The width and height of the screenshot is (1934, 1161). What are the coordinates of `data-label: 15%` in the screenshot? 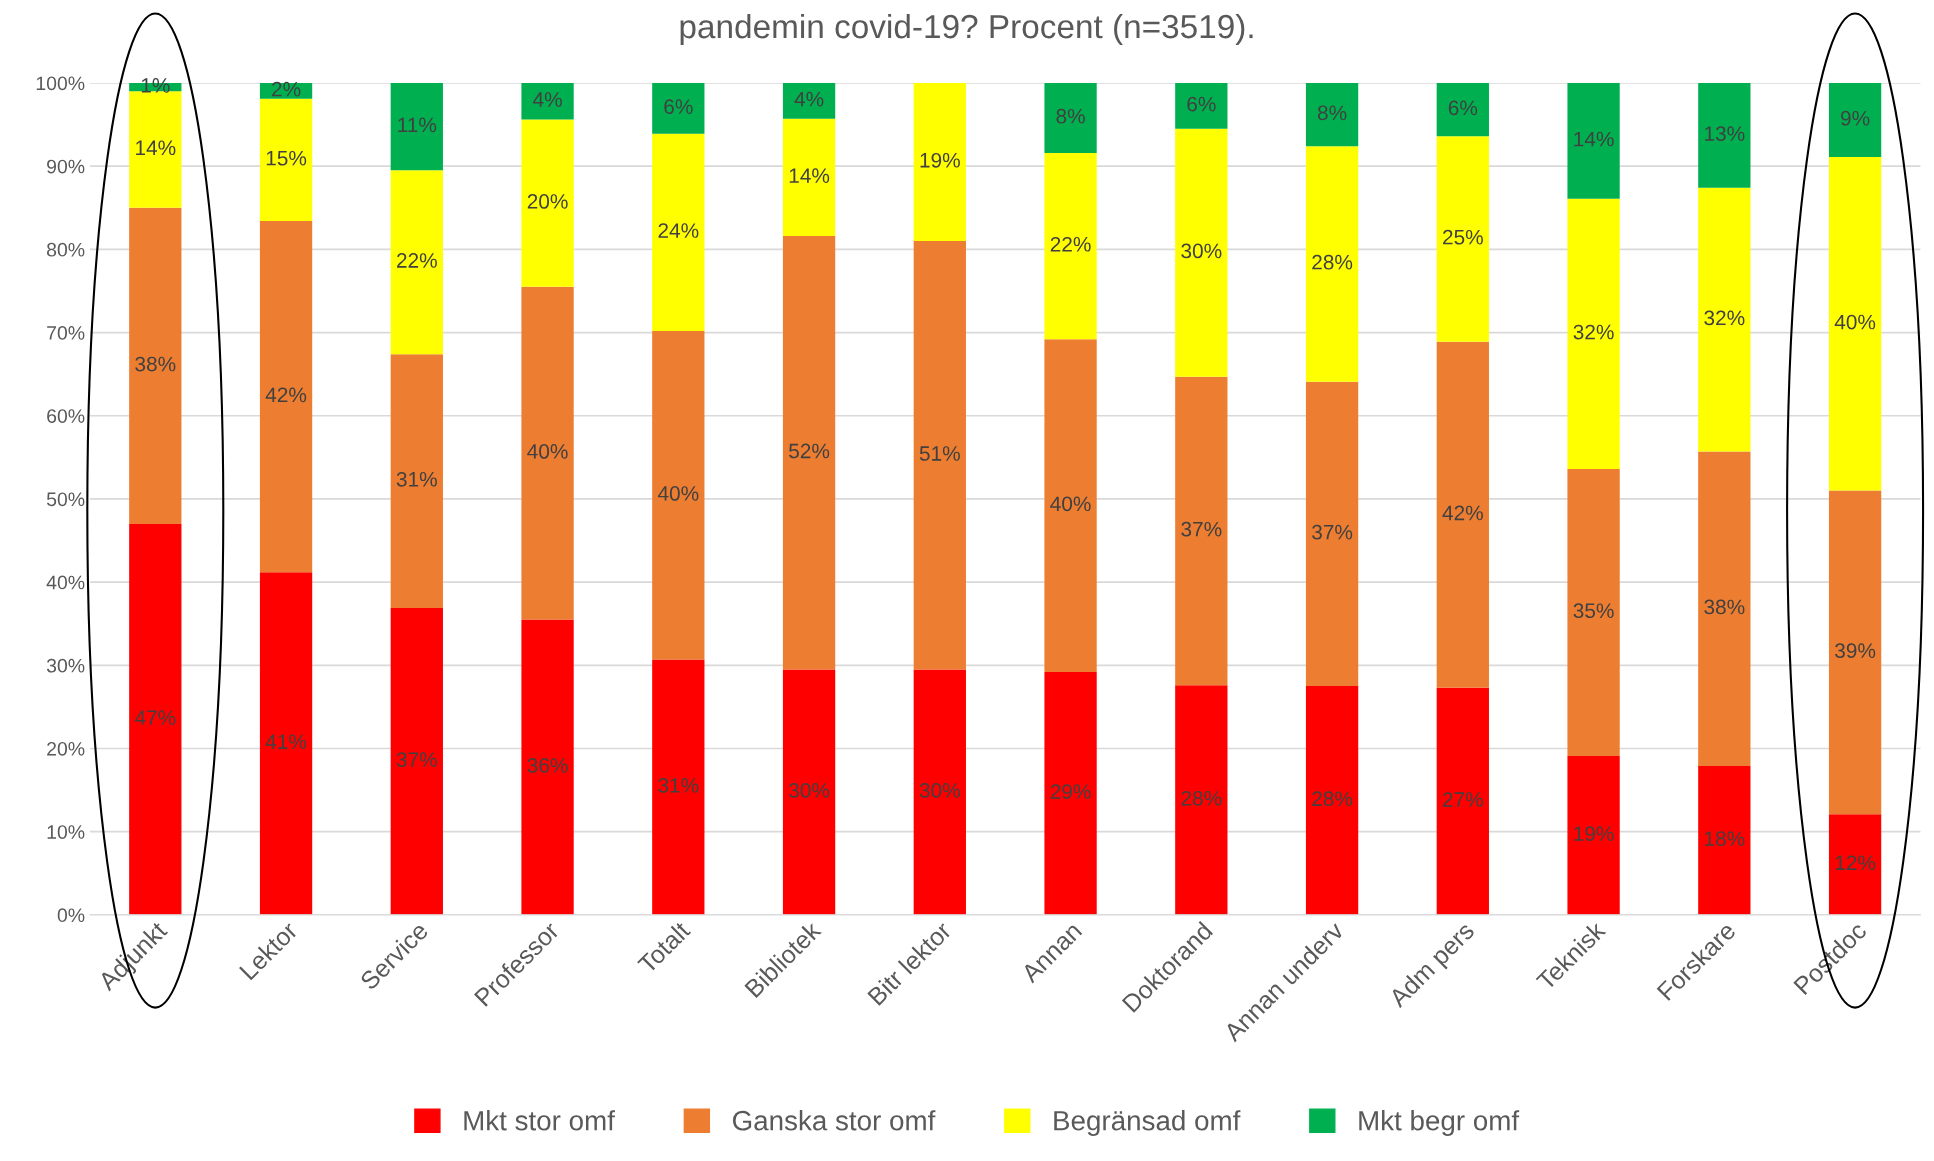 It's located at (286, 158).